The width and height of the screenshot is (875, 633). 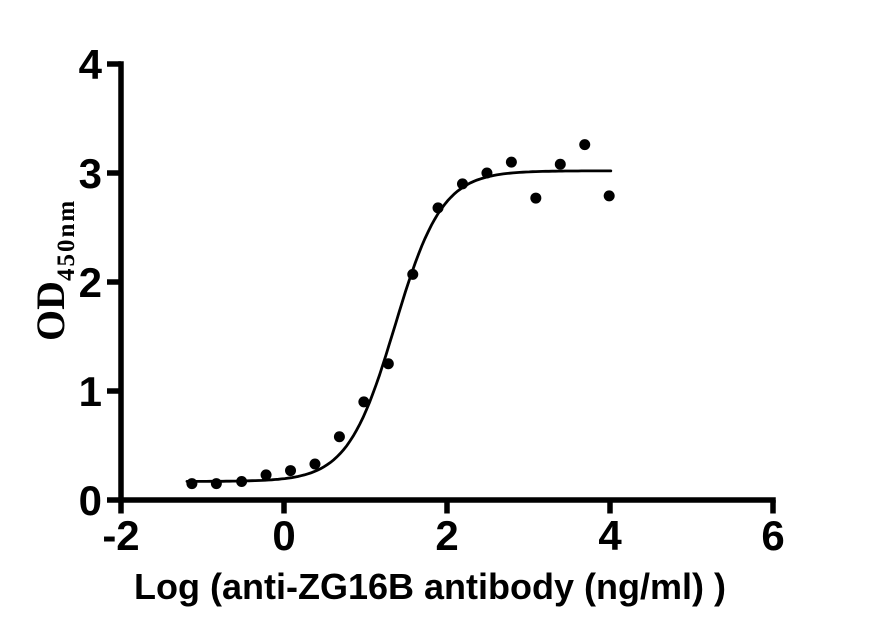 What do you see at coordinates (50, 311) in the screenshot?
I see `y-axis-title-base: OD` at bounding box center [50, 311].